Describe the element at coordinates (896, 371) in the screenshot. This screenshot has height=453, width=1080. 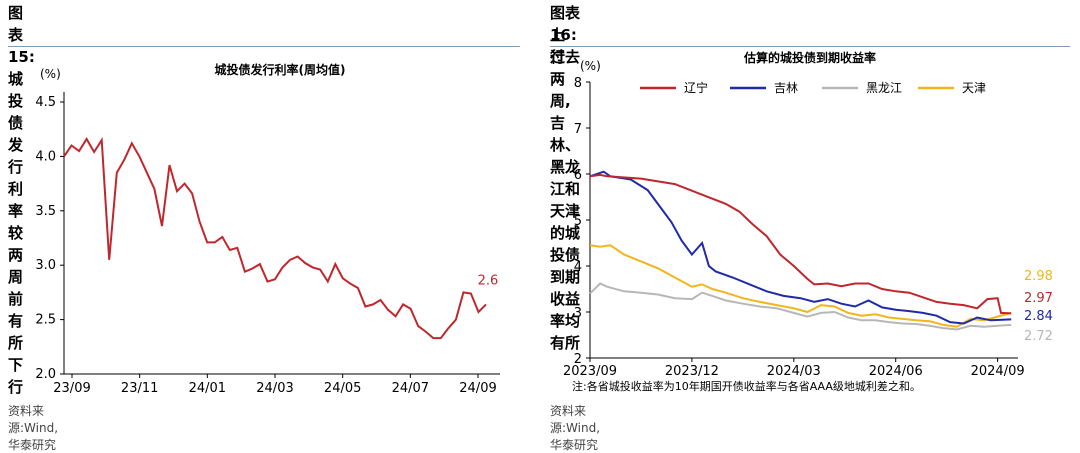
I see `right-x-tick-label: 2024/06` at that location.